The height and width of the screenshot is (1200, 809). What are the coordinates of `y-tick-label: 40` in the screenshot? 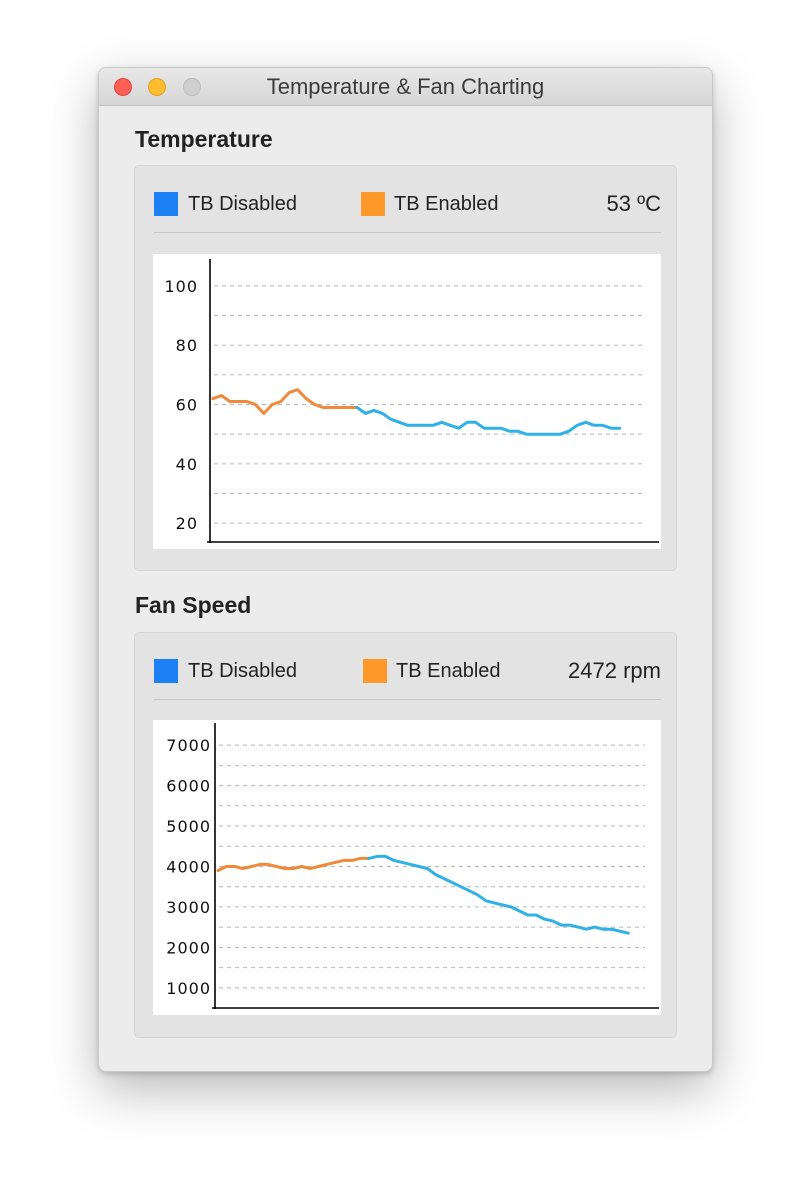 It's located at (187, 464).